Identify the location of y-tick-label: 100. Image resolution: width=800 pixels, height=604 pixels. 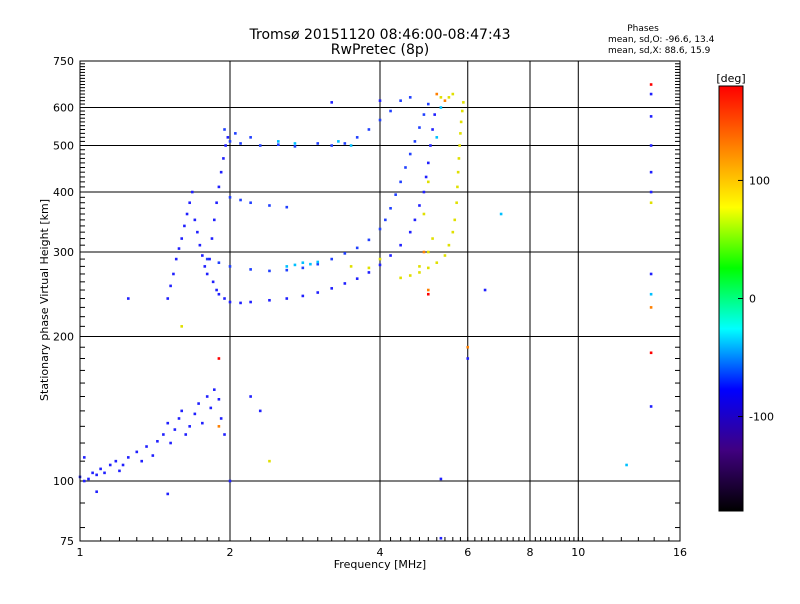
(63, 481).